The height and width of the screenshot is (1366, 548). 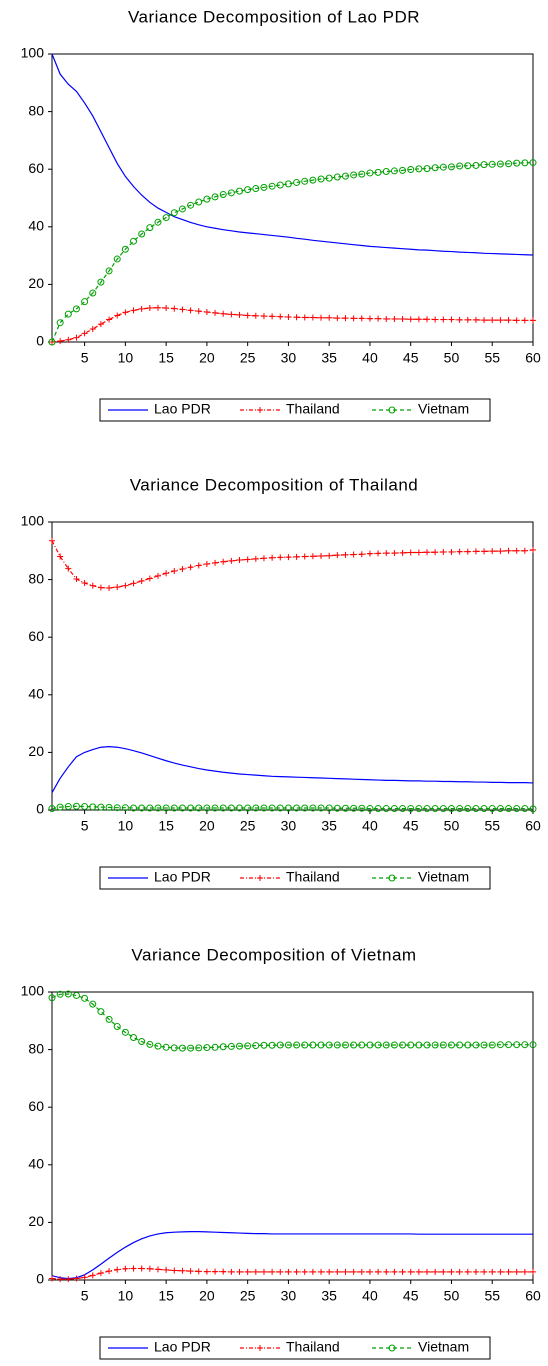 I want to click on legend-box, so click(x=295, y=1348).